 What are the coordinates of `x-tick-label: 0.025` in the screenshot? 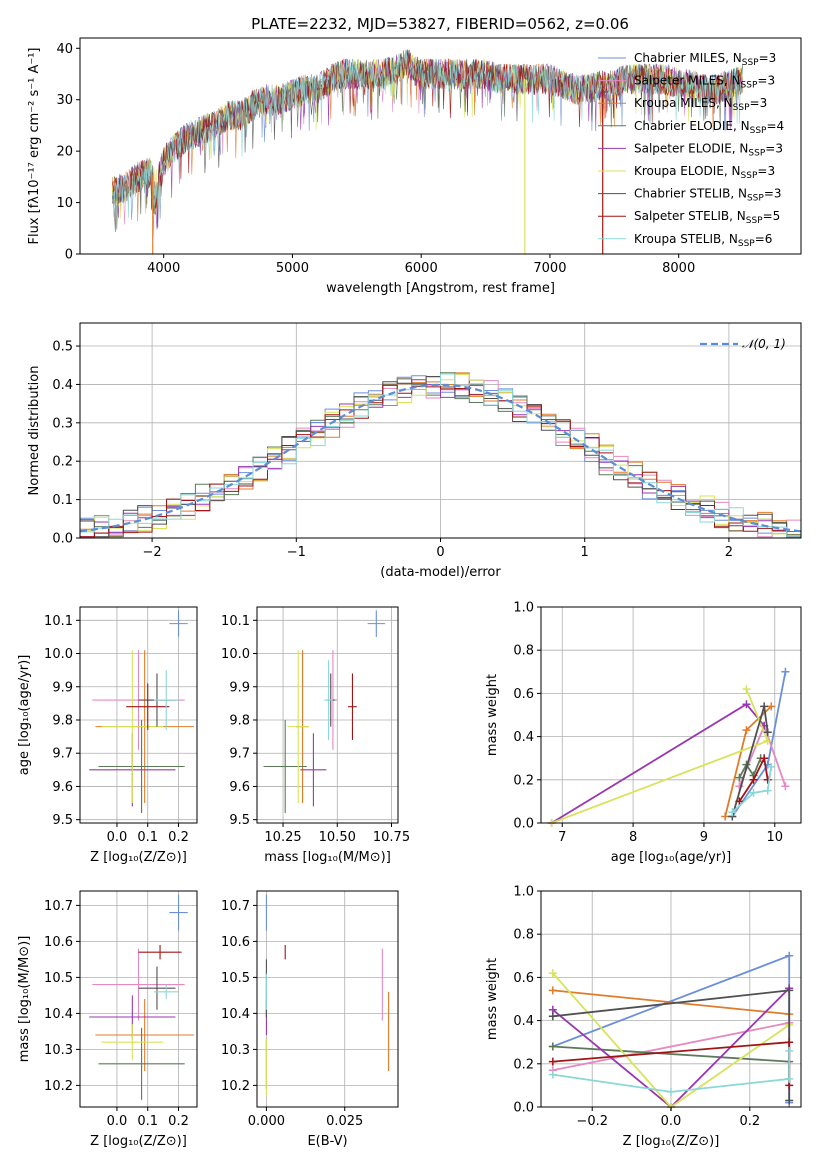 It's located at (344, 1121).